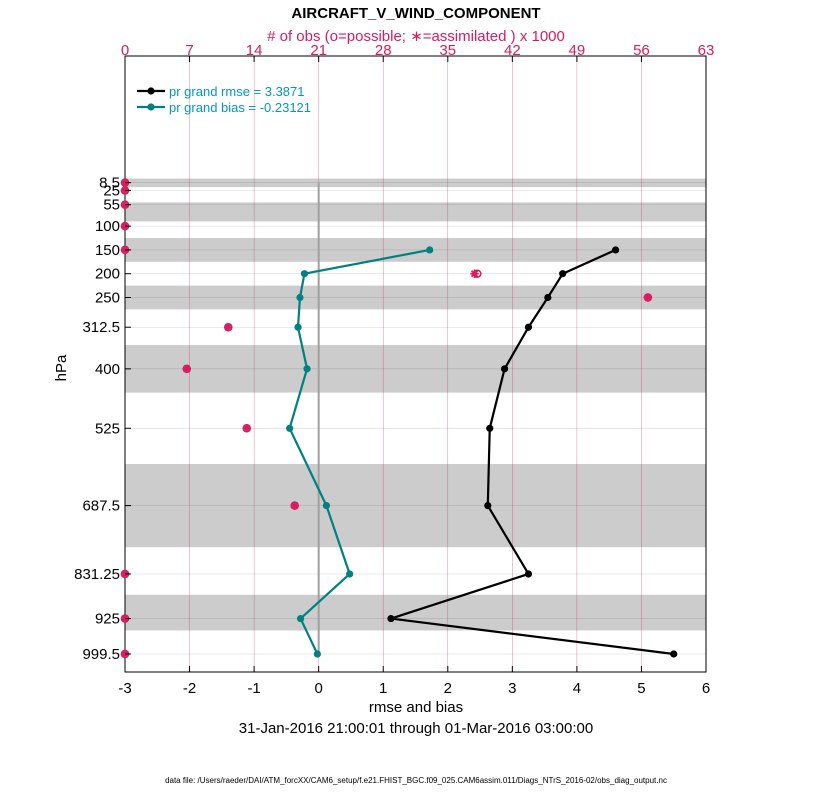 The image size is (830, 800). What do you see at coordinates (189, 50) in the screenshot?
I see `top-tick-label: 7` at bounding box center [189, 50].